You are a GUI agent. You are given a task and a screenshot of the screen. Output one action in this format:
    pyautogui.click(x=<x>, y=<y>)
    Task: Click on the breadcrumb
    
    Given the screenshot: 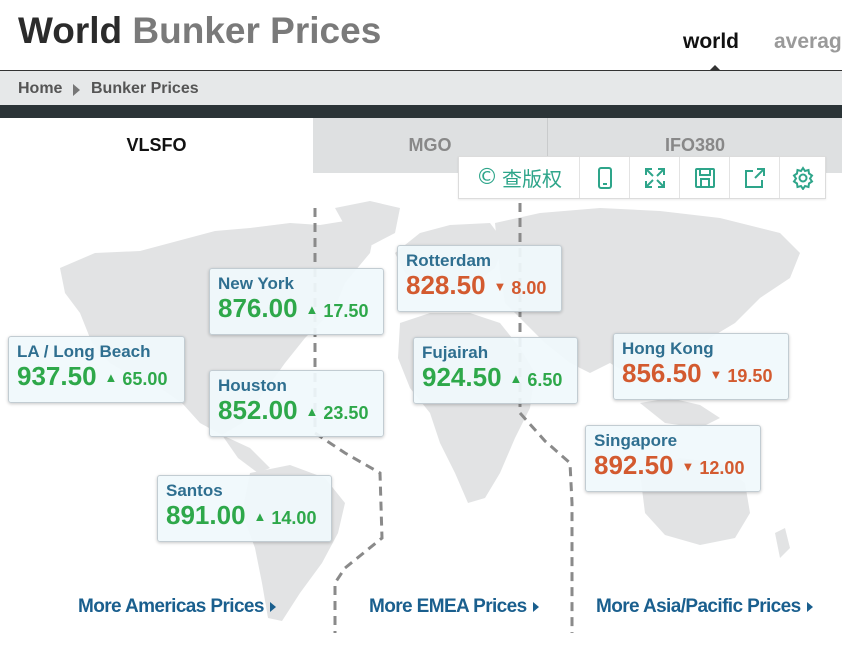 What is the action you would take?
    pyautogui.click(x=421, y=88)
    